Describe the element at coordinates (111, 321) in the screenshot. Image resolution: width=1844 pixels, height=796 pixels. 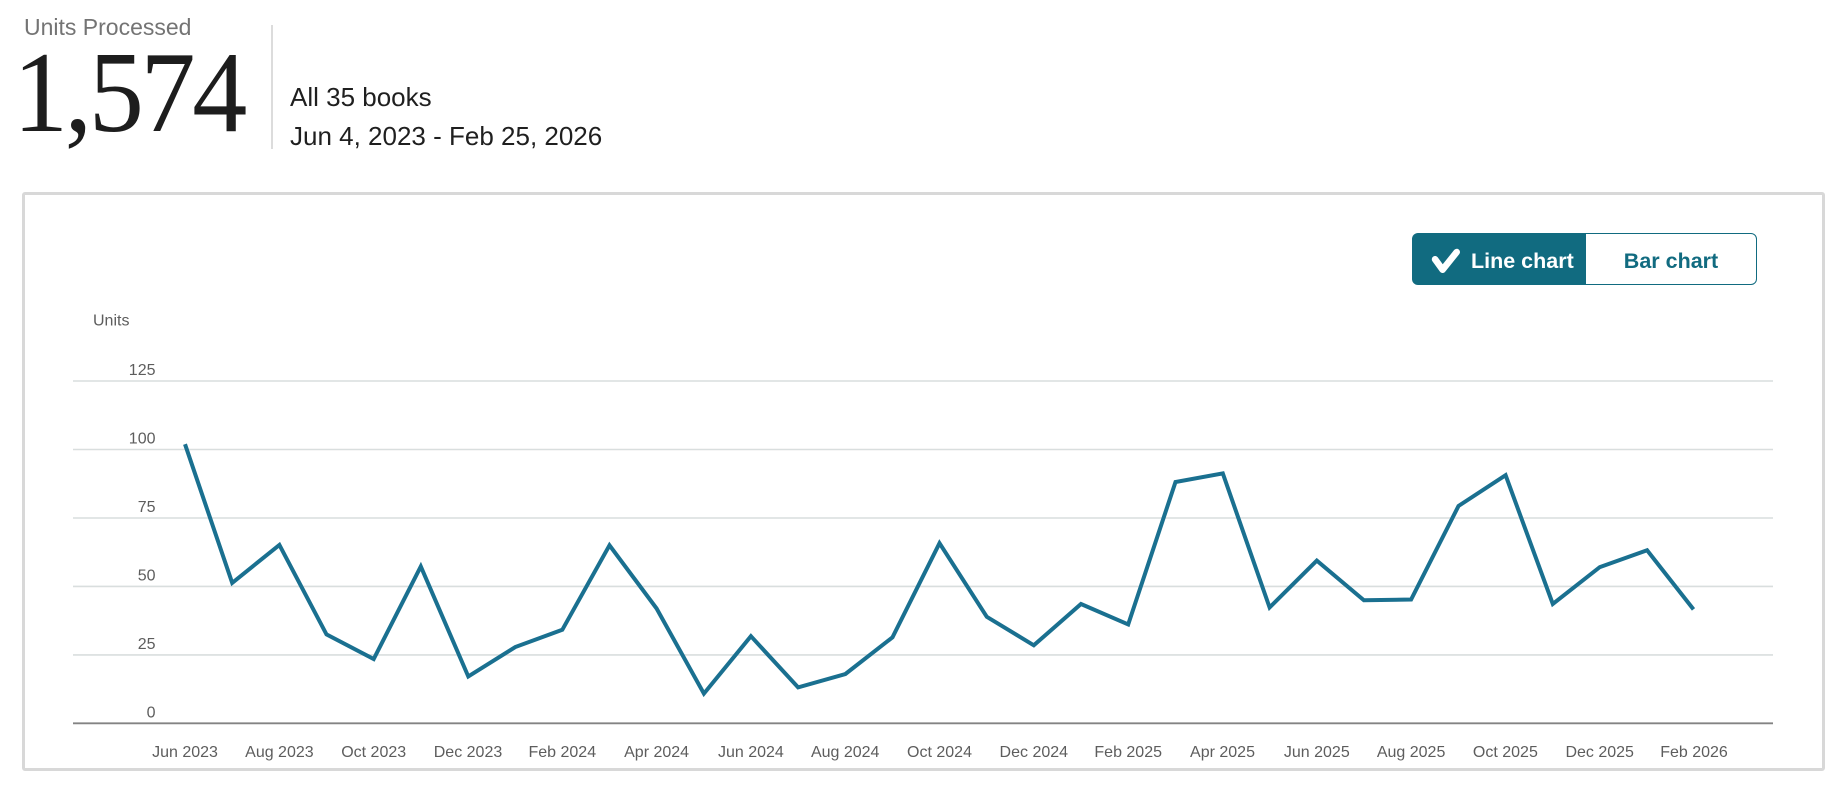
I see `svg-text: Units` at that location.